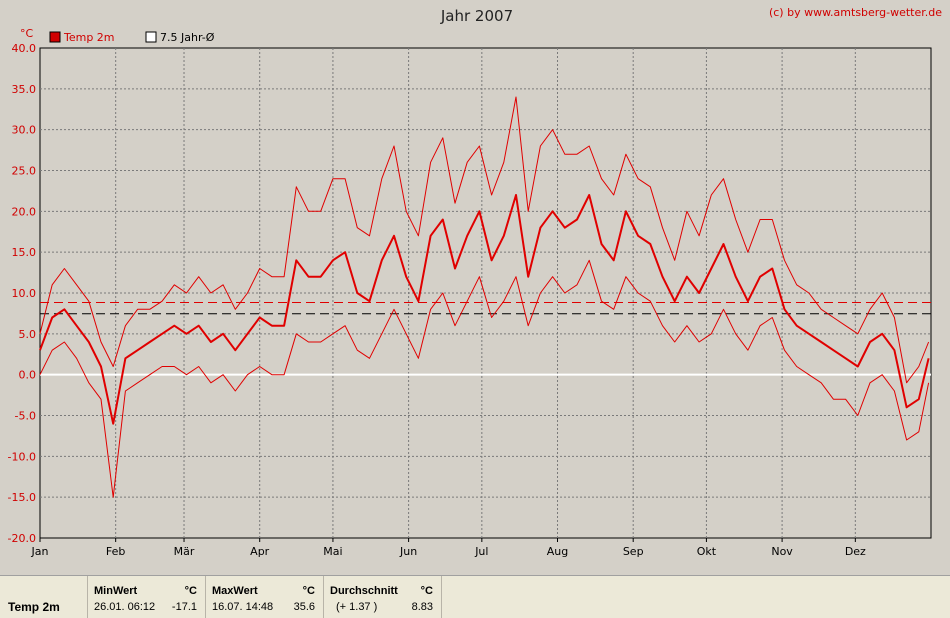  I want to click on y-tick-label: 5.0, so click(28, 334).